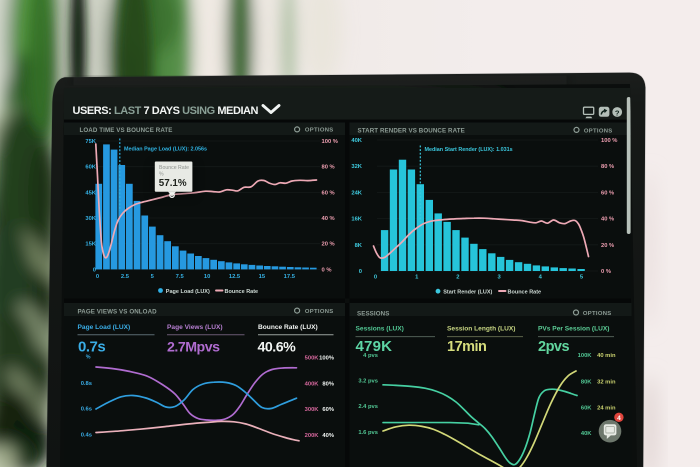 The height and width of the screenshot is (467, 700). I want to click on svg-text: SESSIONS, so click(373, 313).